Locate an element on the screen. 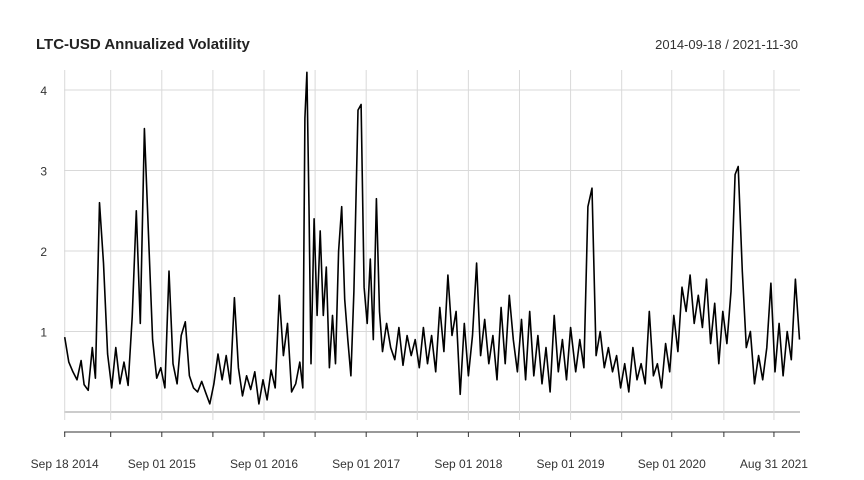  x-tick-label: Sep 01 2016 is located at coordinates (264, 464).